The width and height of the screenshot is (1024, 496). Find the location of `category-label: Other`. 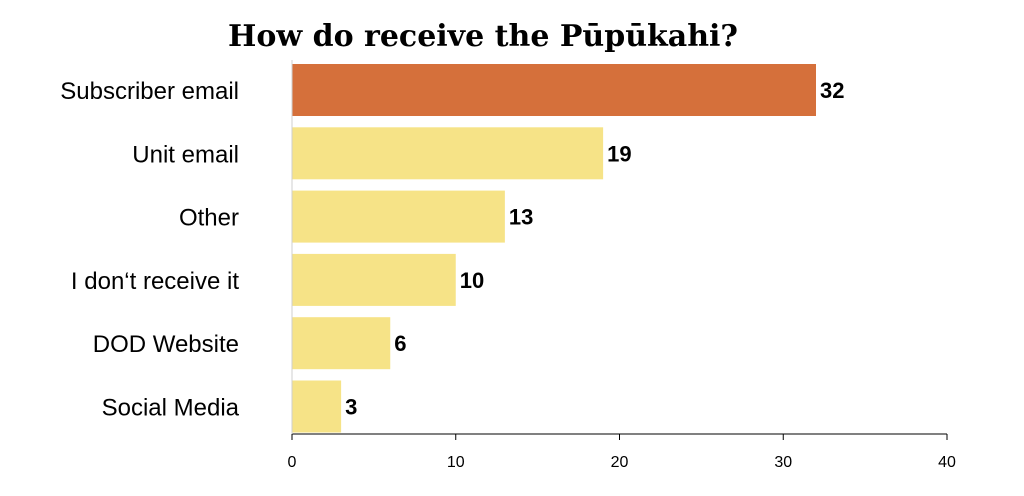

category-label: Other is located at coordinates (209, 218).